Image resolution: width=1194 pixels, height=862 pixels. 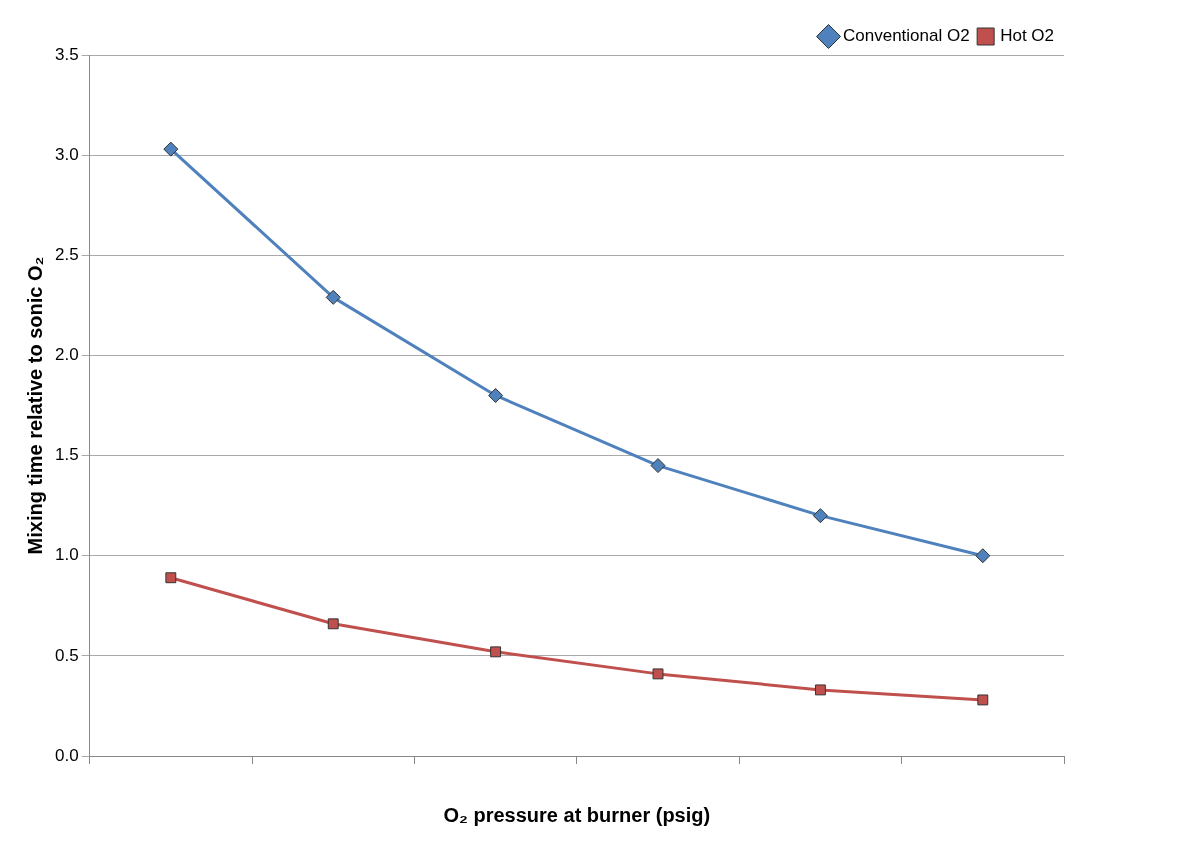 What do you see at coordinates (66, 254) in the screenshot?
I see `y-tick-label: 2.5` at bounding box center [66, 254].